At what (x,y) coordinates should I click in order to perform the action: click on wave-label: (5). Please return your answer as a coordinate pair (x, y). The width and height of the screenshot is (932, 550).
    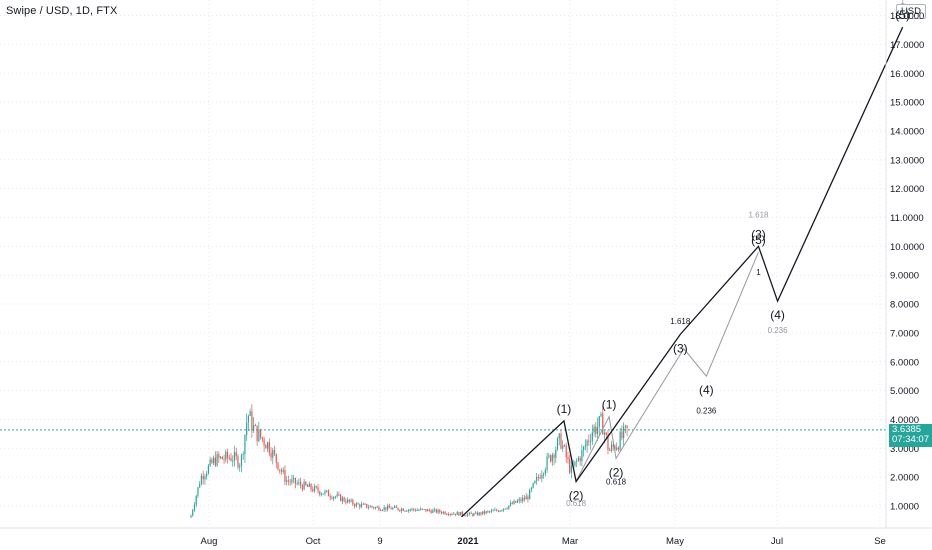
    Looking at the image, I should click on (902, 15).